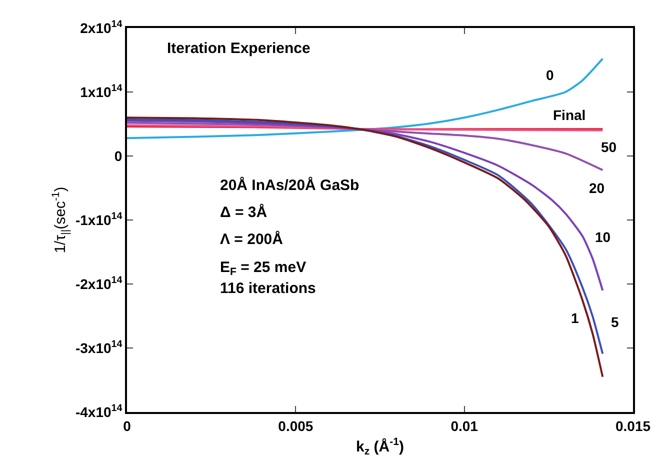  What do you see at coordinates (296, 426) in the screenshot?
I see `x-tick-label: 0.005` at bounding box center [296, 426].